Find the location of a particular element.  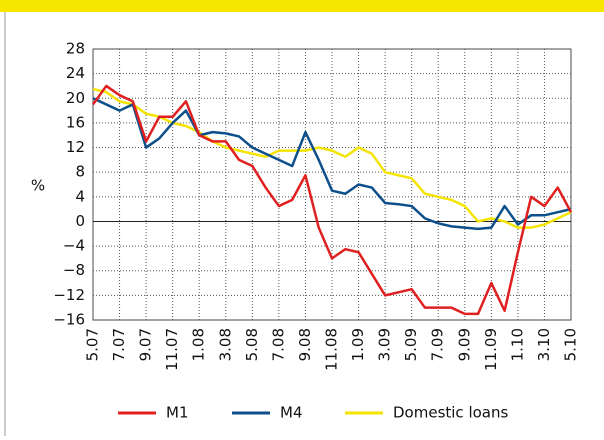

x-tick-label: 9.09 is located at coordinates (464, 344).